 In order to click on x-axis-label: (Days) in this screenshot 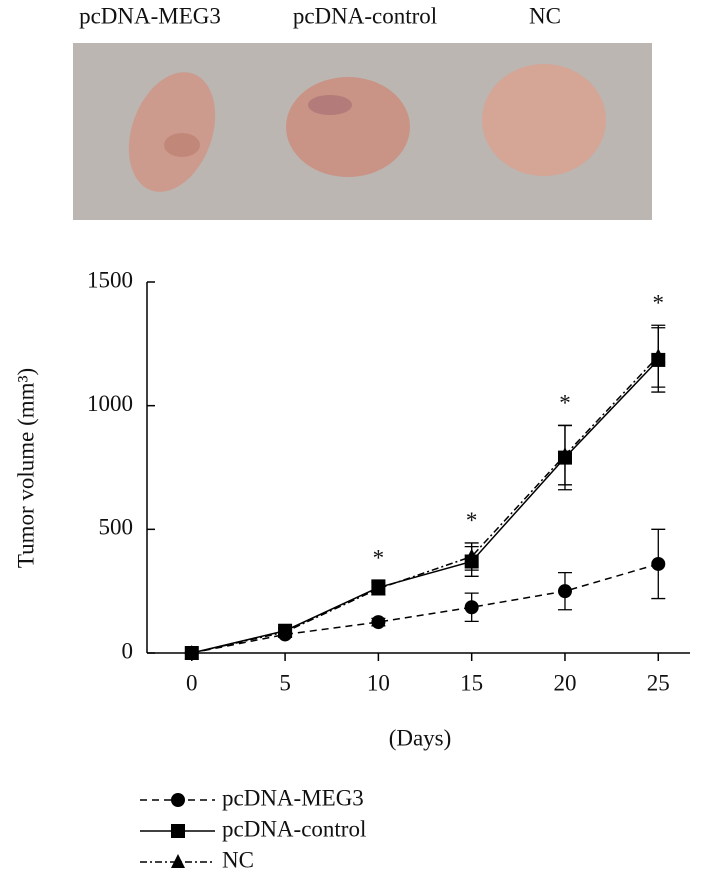, I will do `click(420, 737)`.